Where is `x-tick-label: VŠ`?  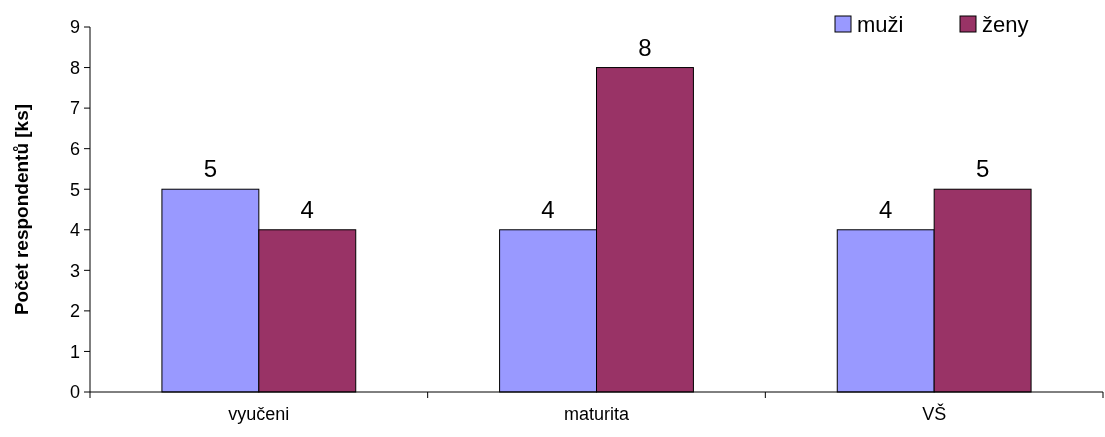
x-tick-label: VŠ is located at coordinates (934, 413).